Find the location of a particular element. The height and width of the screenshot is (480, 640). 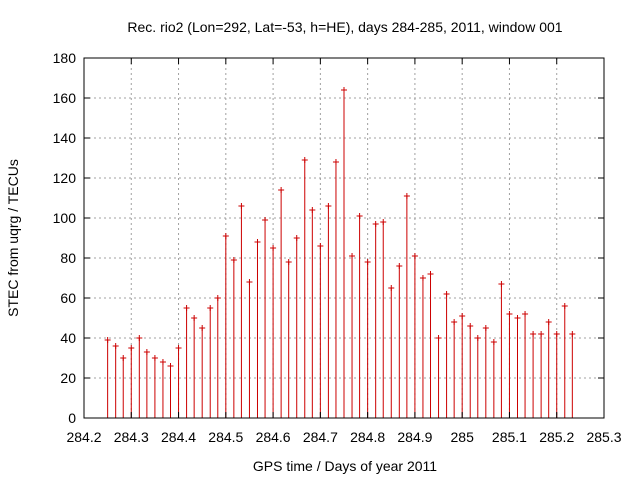

y-tick-label: 80 is located at coordinates (68, 258).